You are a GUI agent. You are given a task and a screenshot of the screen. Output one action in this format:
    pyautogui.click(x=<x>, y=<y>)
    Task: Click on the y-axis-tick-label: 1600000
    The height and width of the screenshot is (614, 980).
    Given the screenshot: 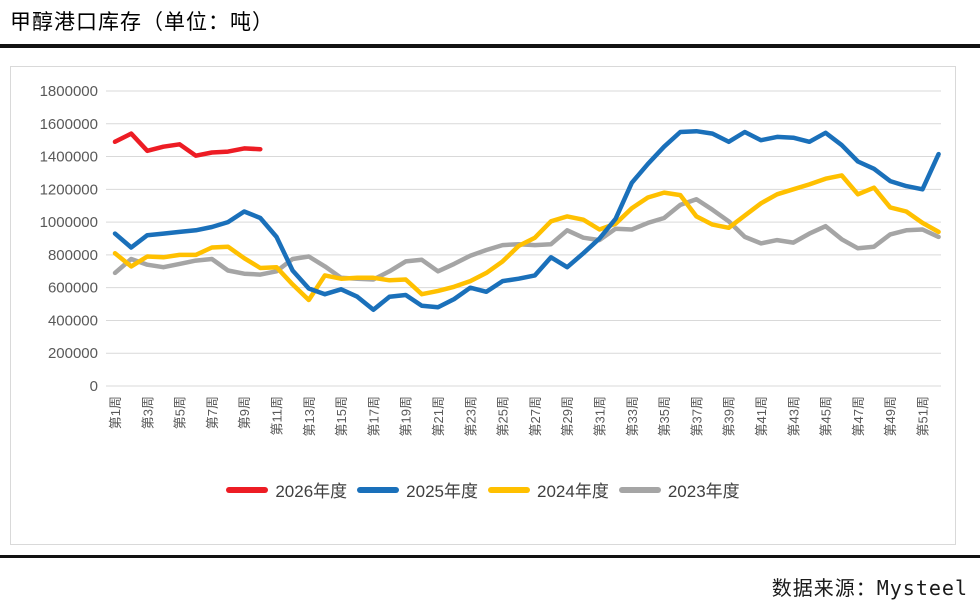 What is the action you would take?
    pyautogui.click(x=69, y=124)
    